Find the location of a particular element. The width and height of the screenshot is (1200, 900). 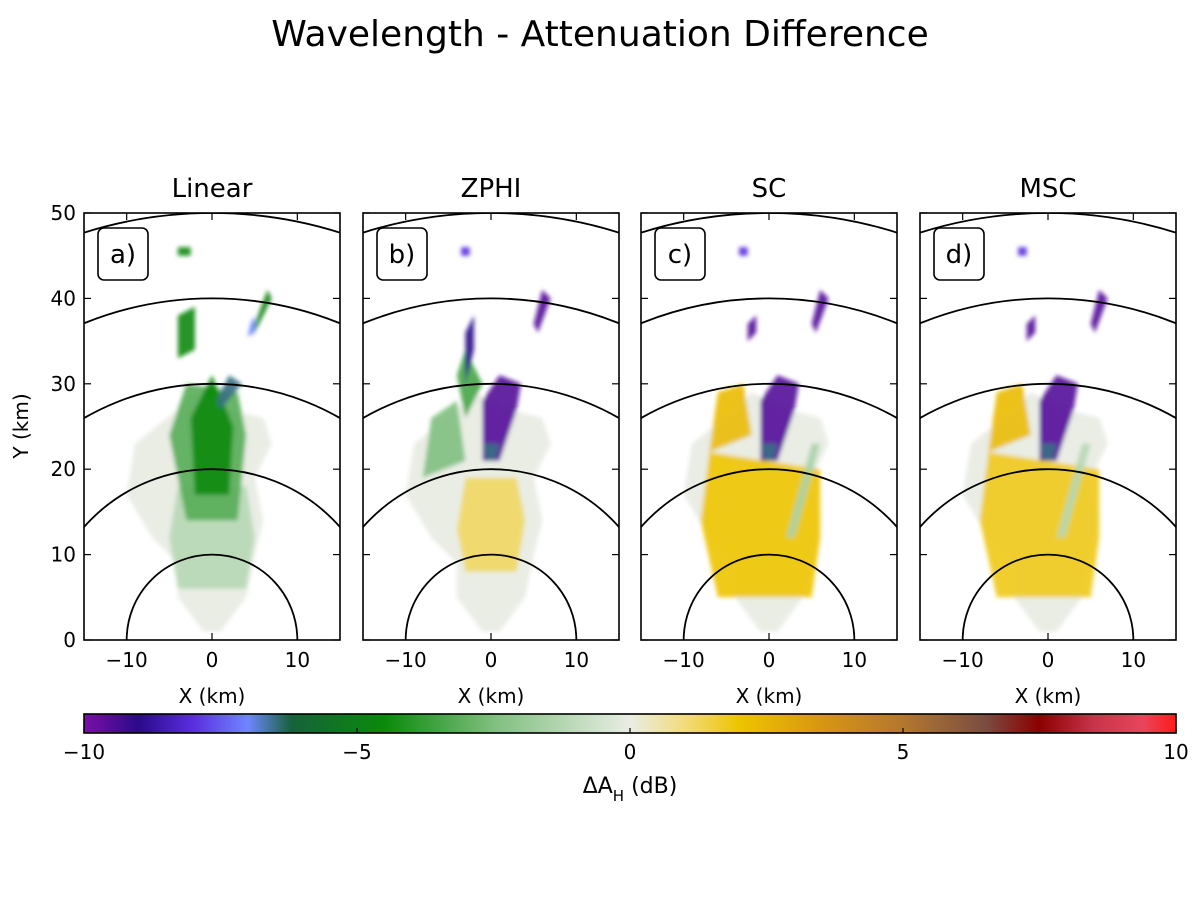

colorbar-label: ΔAH (dB) is located at coordinates (630, 789).